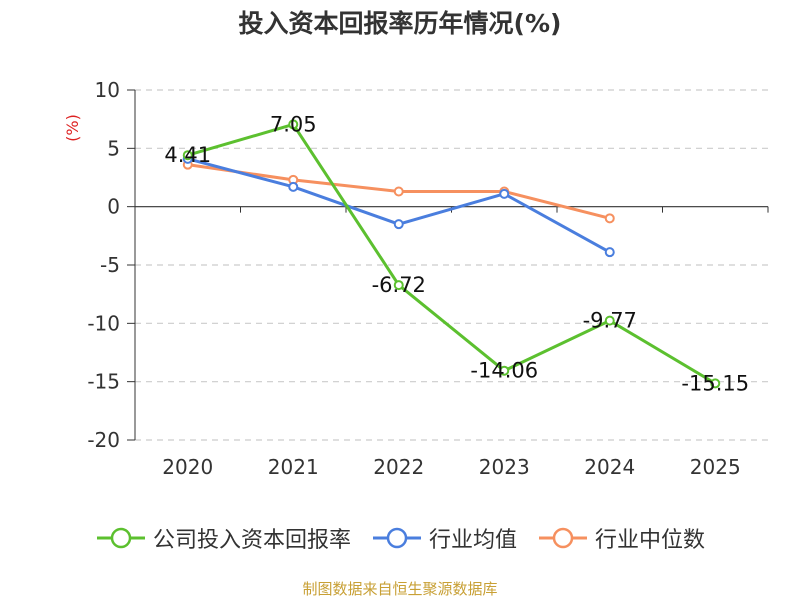 This screenshot has width=800, height=600. I want to click on data-label: 7.05, so click(293, 124).